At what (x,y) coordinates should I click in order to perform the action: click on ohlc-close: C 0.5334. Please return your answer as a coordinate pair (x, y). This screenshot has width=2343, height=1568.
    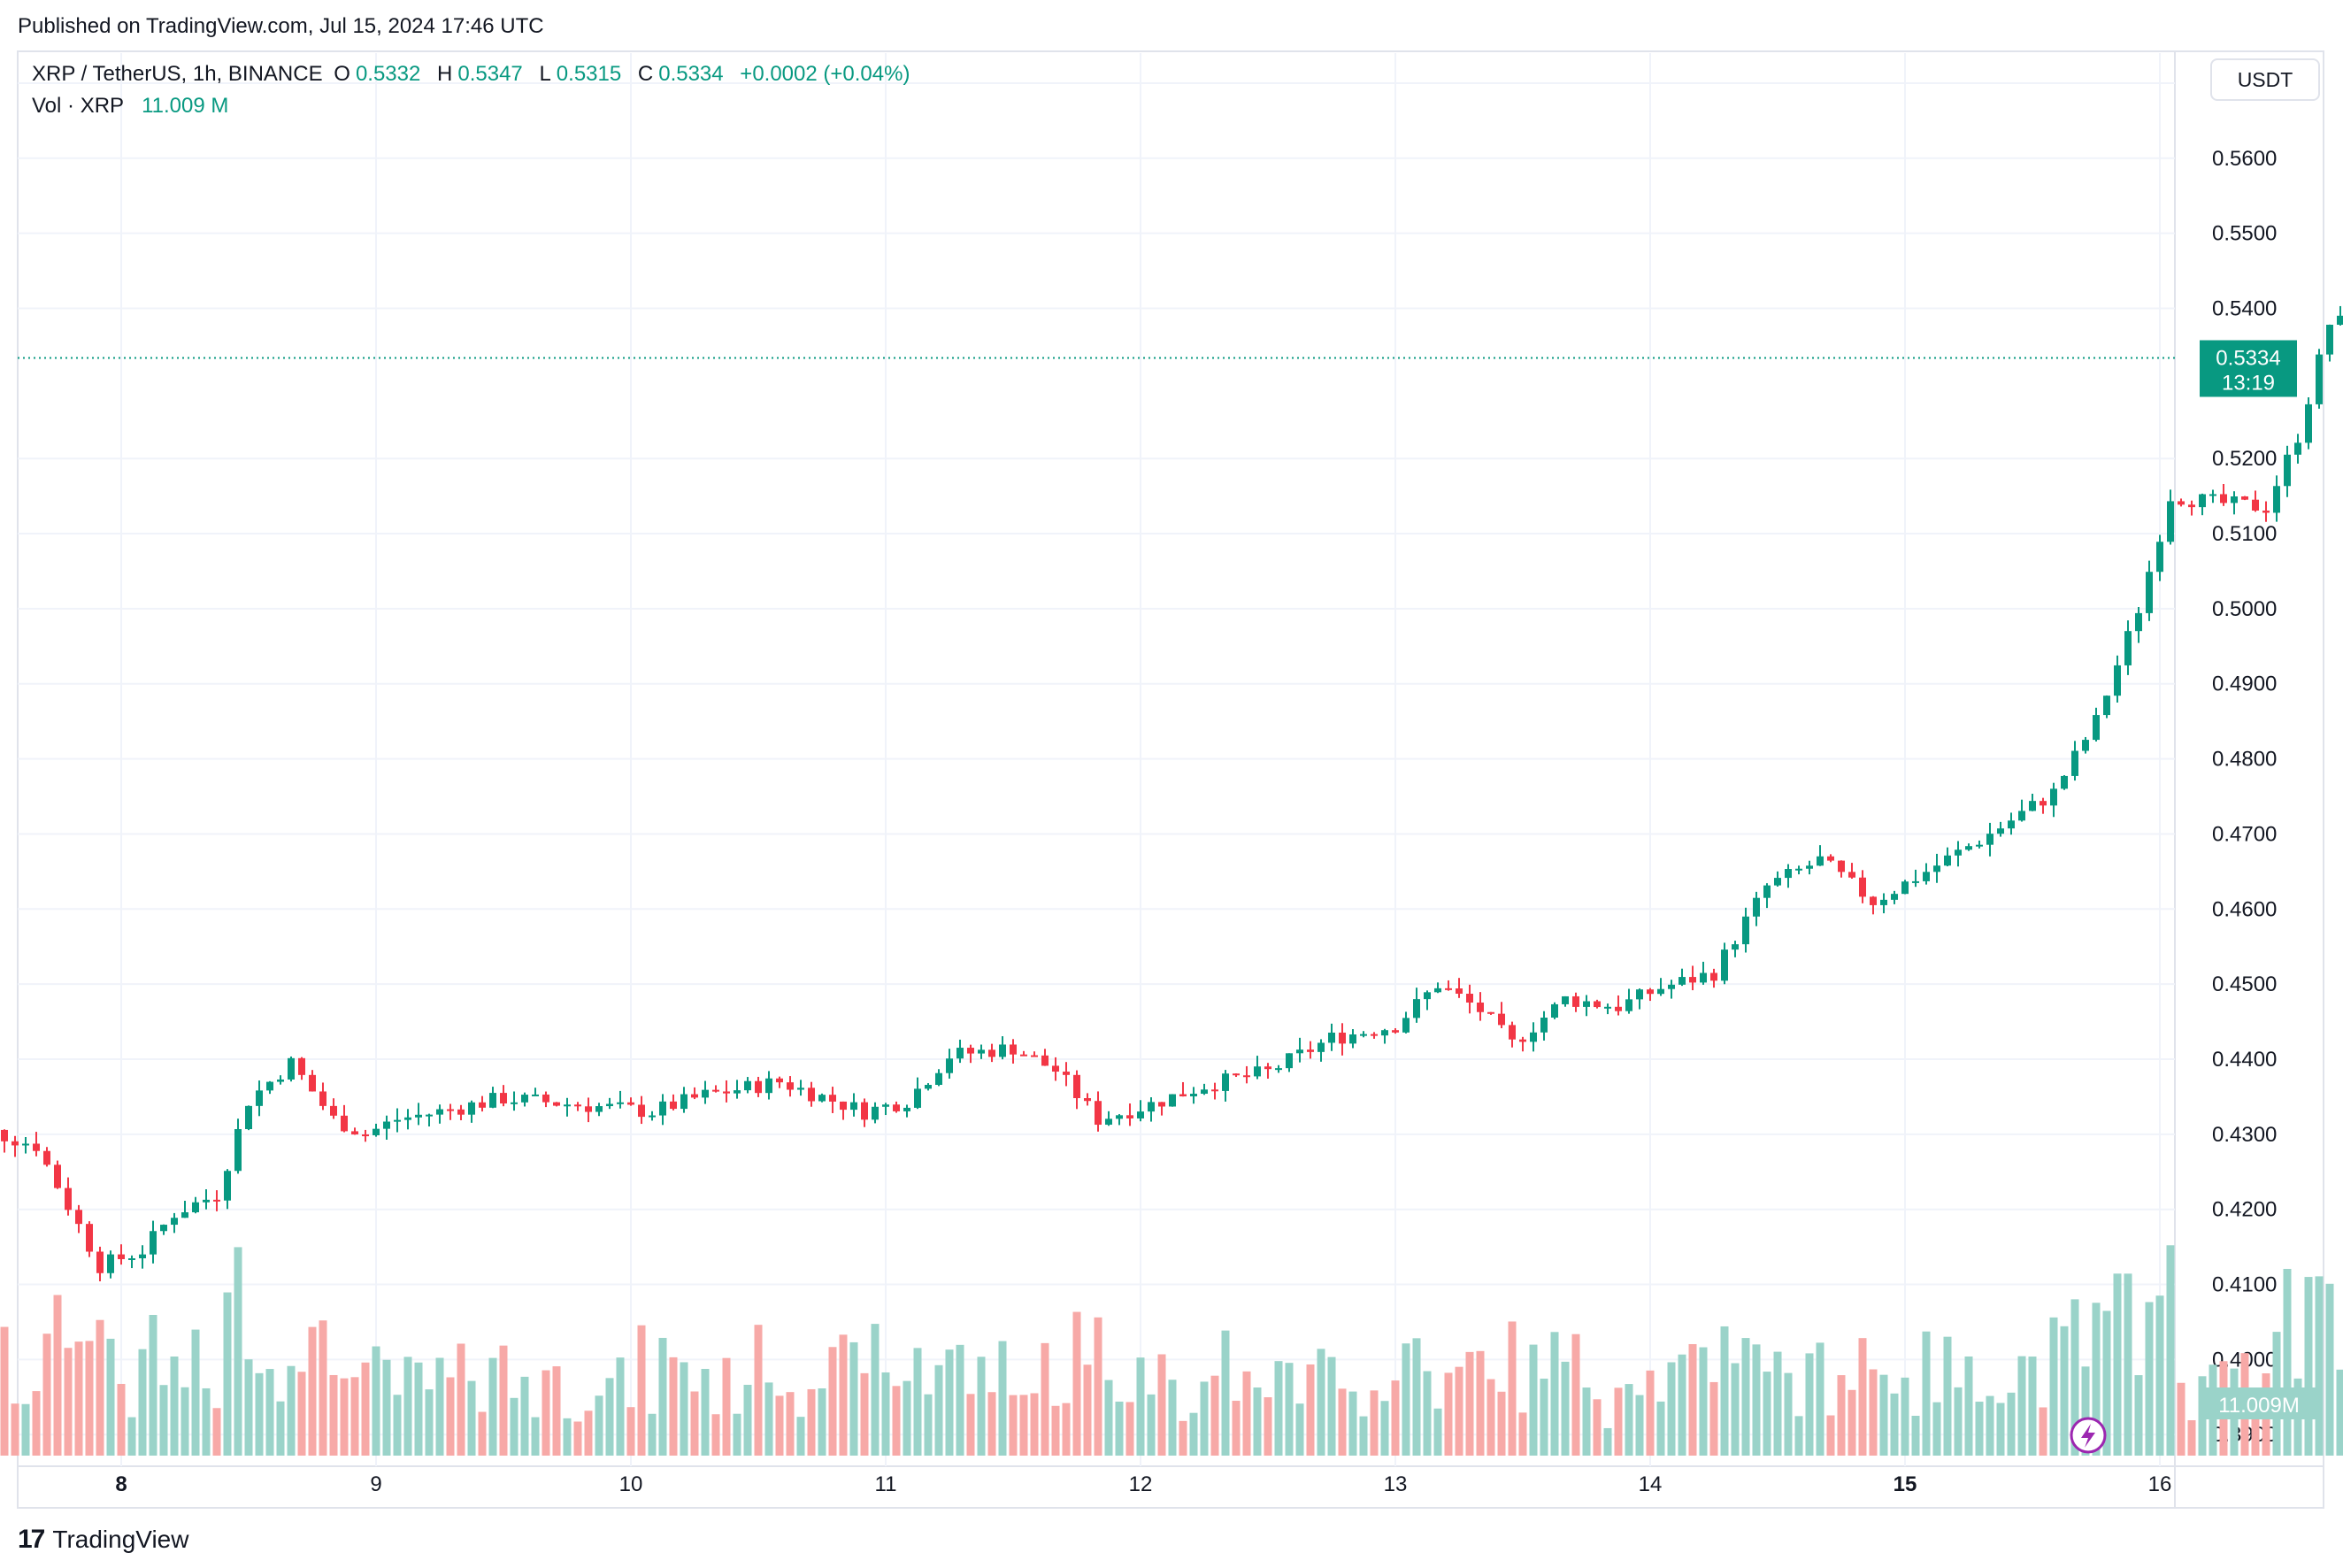
    Looking at the image, I should click on (680, 74).